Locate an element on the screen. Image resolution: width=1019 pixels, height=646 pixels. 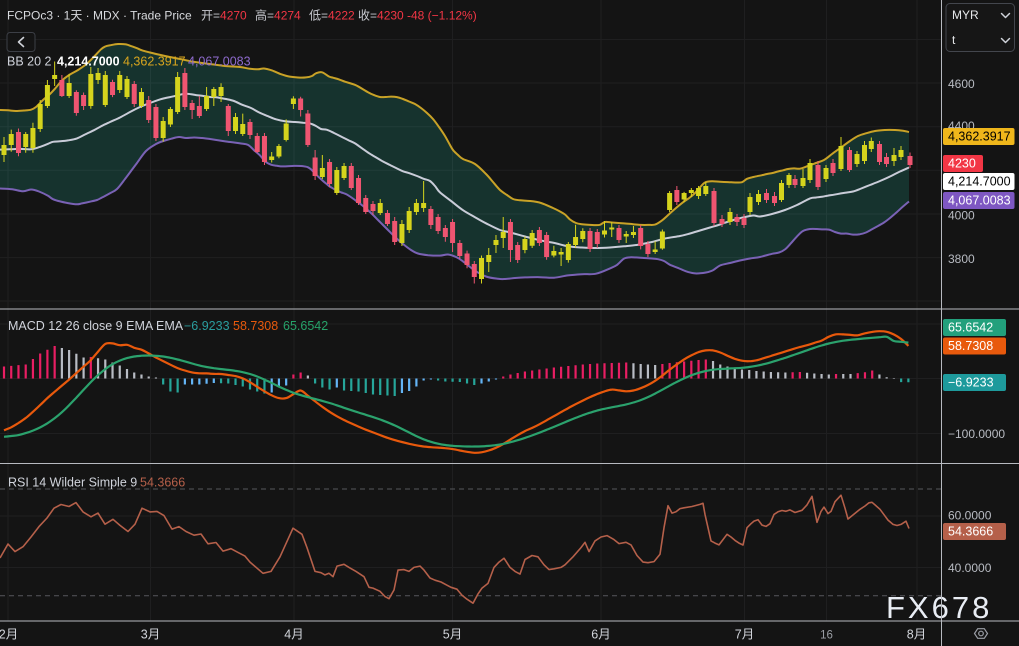
svg-text: 4230 is located at coordinates (962, 164).